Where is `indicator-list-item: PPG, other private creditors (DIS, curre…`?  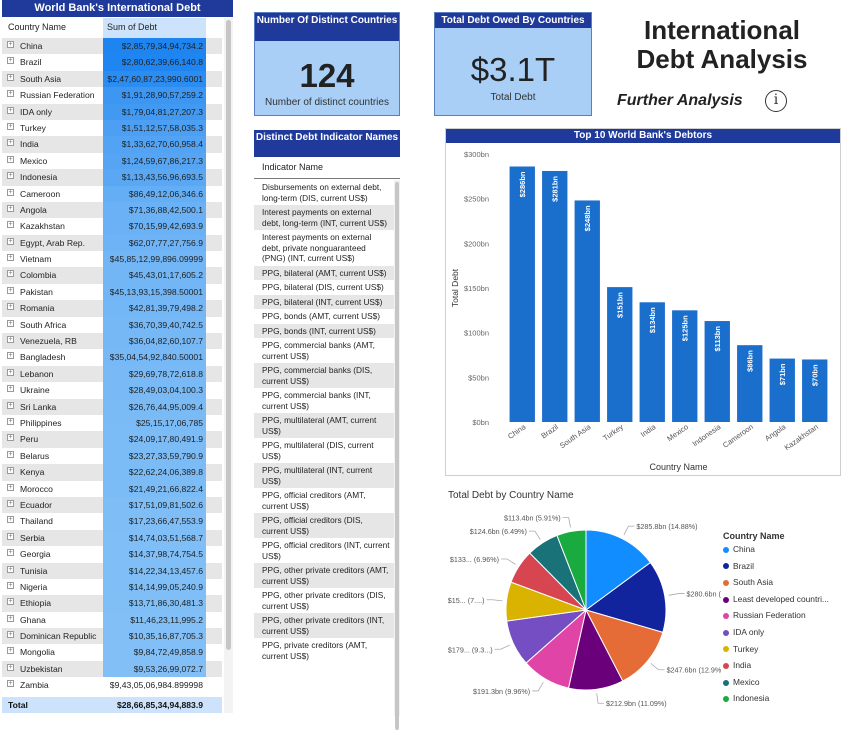 indicator-list-item: PPG, other private creditors (DIS, curre… is located at coordinates (324, 600).